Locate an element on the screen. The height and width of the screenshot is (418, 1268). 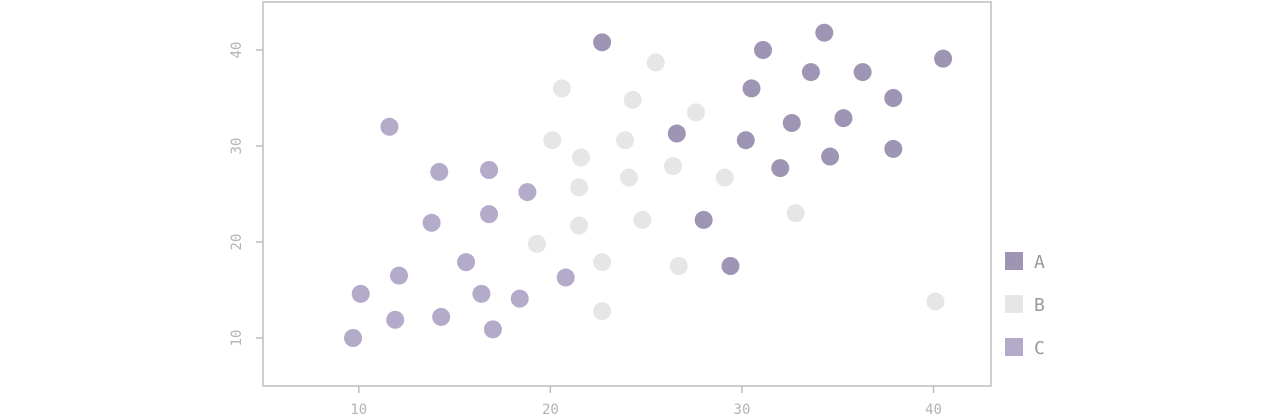
legend-label-c: C is located at coordinates (1039, 348).